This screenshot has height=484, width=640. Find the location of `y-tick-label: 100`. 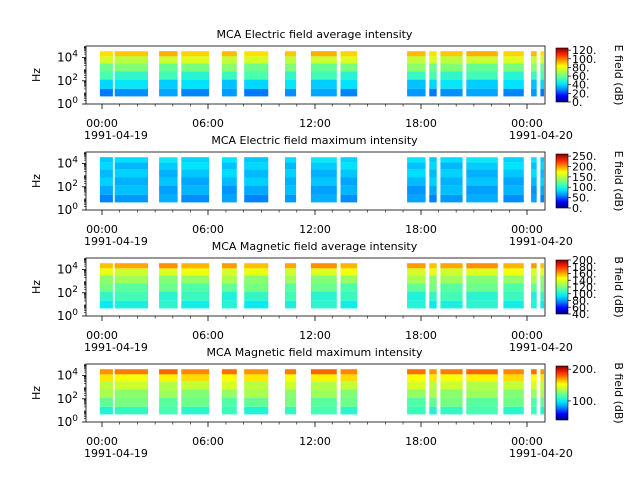

y-tick-label: 100 is located at coordinates (67, 209).